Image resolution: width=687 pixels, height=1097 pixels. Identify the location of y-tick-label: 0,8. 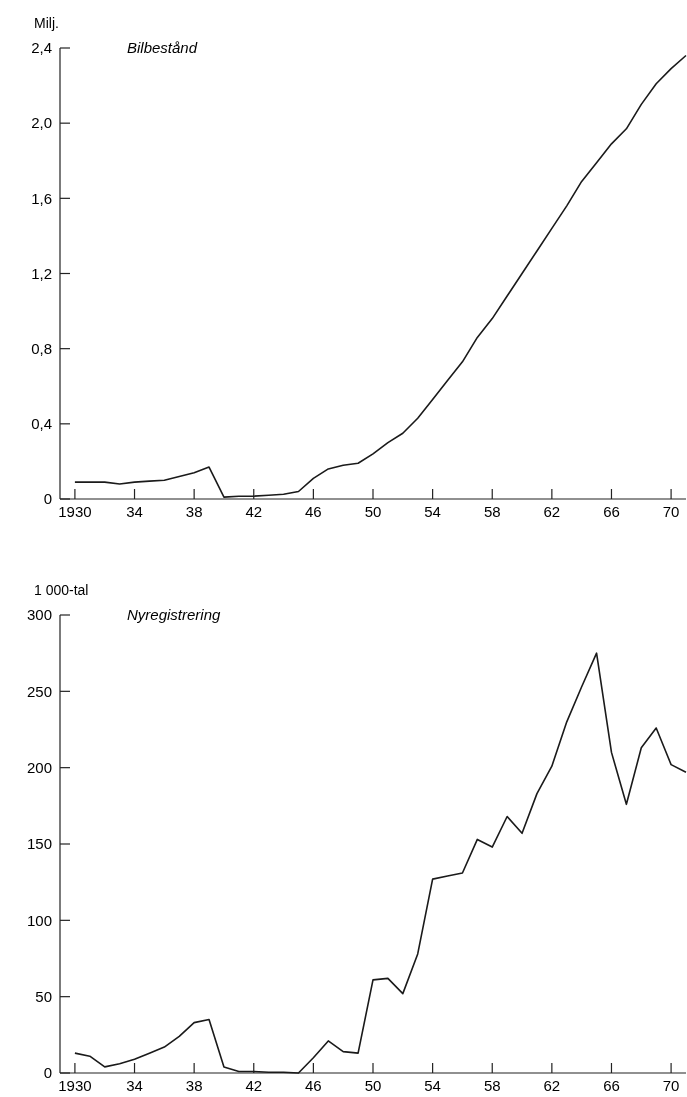
(41, 348).